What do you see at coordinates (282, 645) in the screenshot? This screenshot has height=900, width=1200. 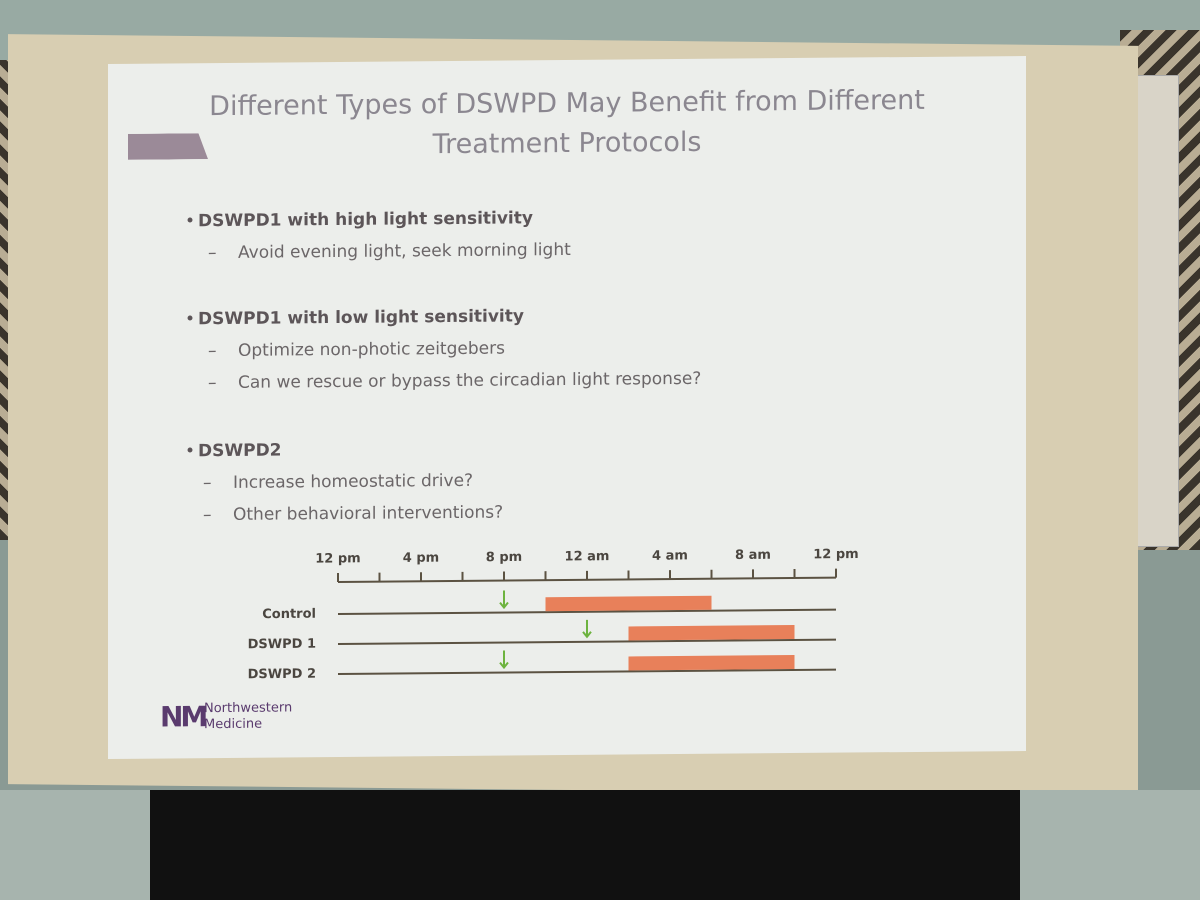 I see `row-label: DSWPD 1` at bounding box center [282, 645].